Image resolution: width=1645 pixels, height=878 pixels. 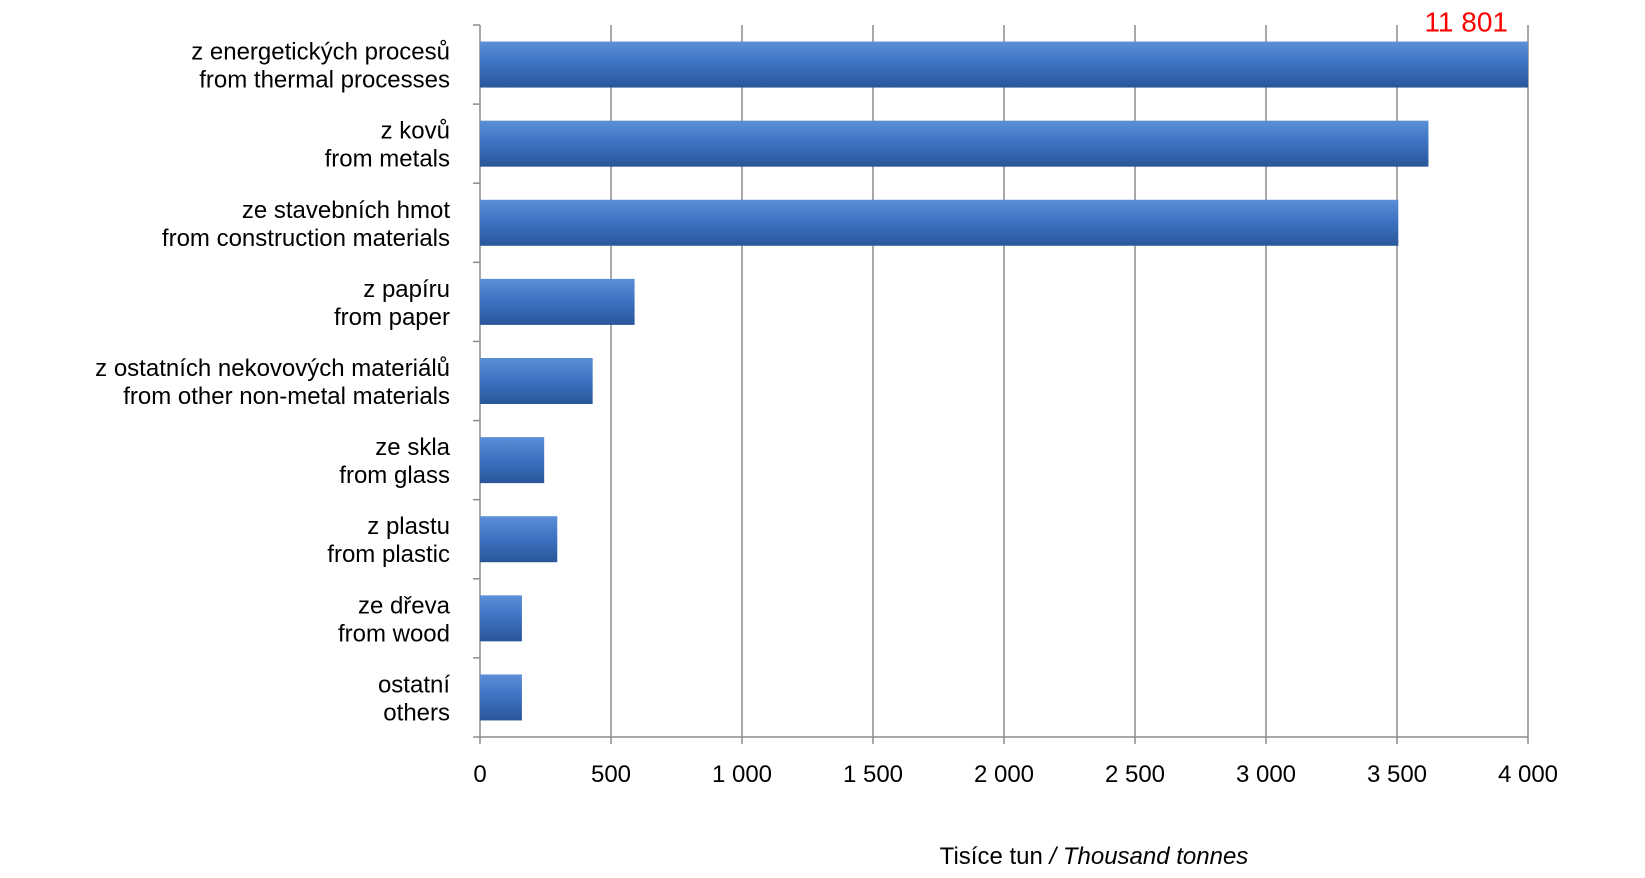 What do you see at coordinates (324, 80) in the screenshot?
I see `category-label: from thermal processes` at bounding box center [324, 80].